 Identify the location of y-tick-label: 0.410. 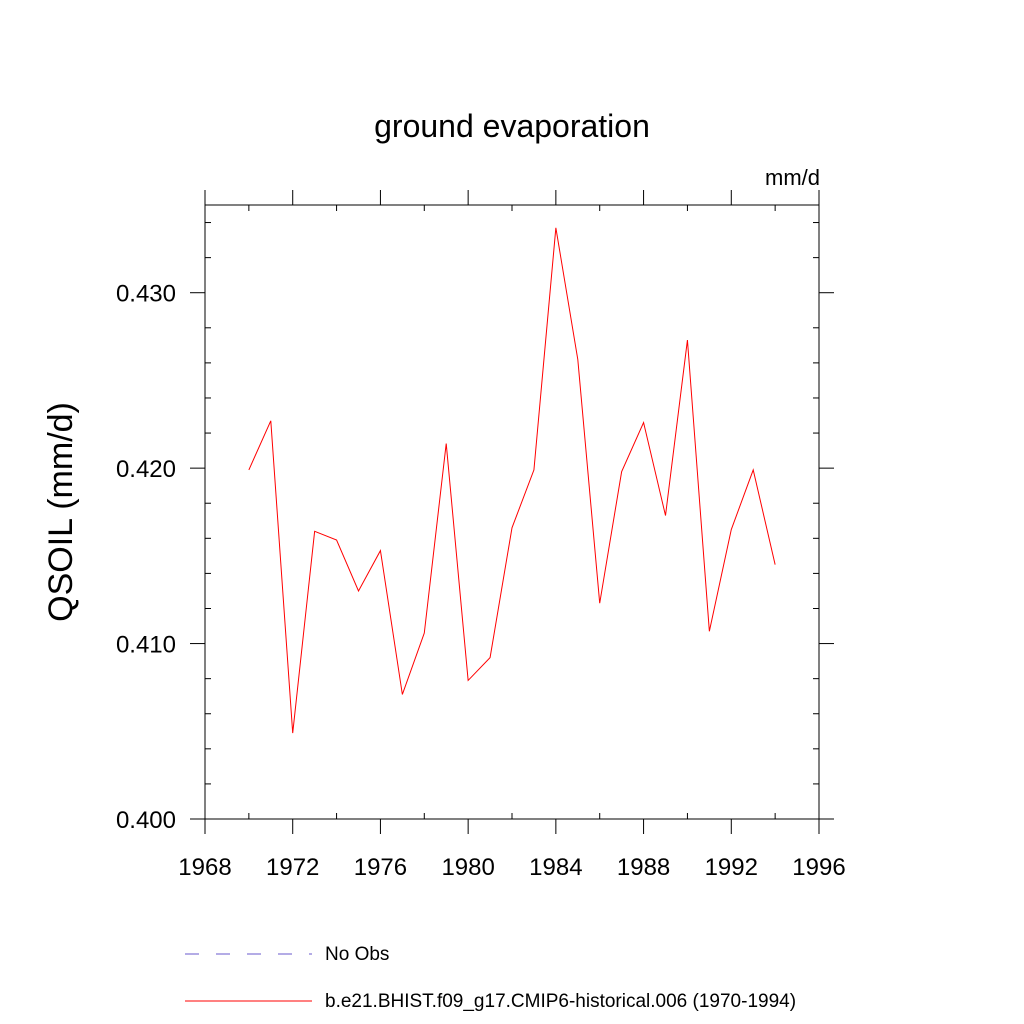
(146, 645).